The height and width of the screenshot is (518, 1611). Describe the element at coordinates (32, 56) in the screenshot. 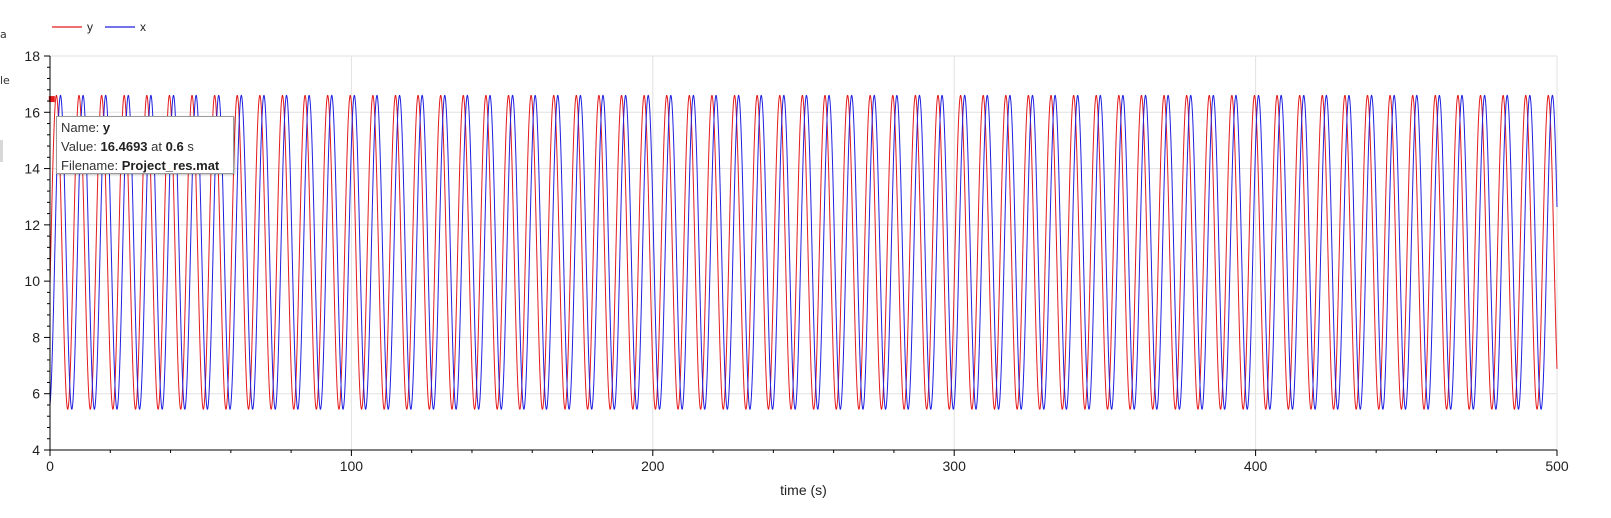

I see `y-tick-label: 18` at that location.